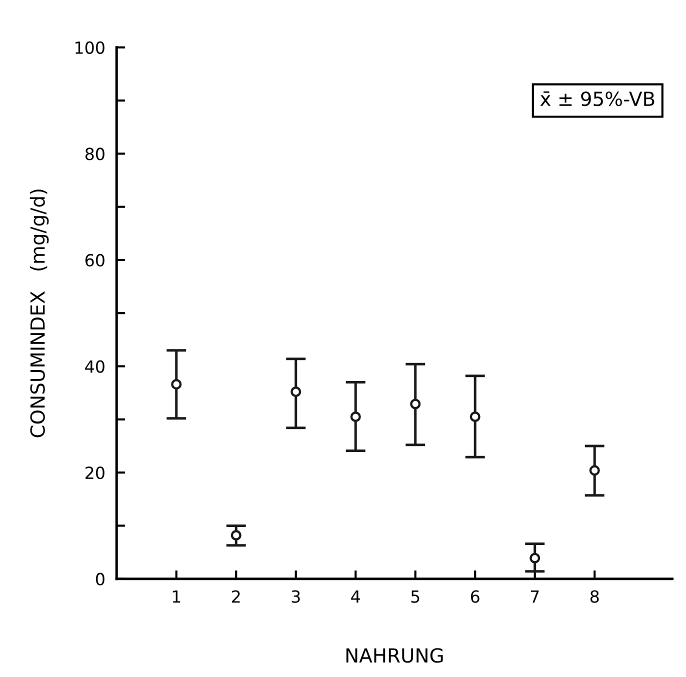 The image size is (686, 677). I want to click on x-tick-label: 6, so click(475, 596).